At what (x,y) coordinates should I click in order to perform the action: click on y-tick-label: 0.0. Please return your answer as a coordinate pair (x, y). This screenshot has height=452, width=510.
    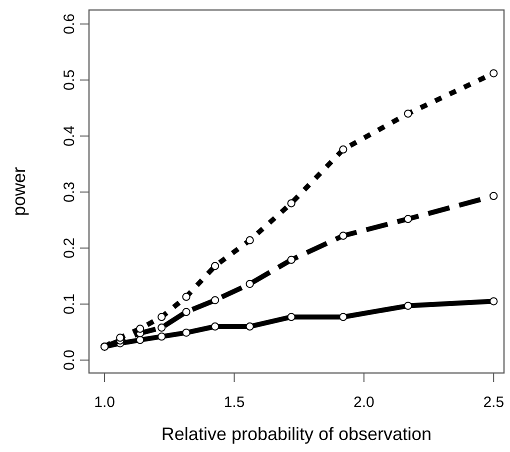
    Looking at the image, I should click on (69, 360).